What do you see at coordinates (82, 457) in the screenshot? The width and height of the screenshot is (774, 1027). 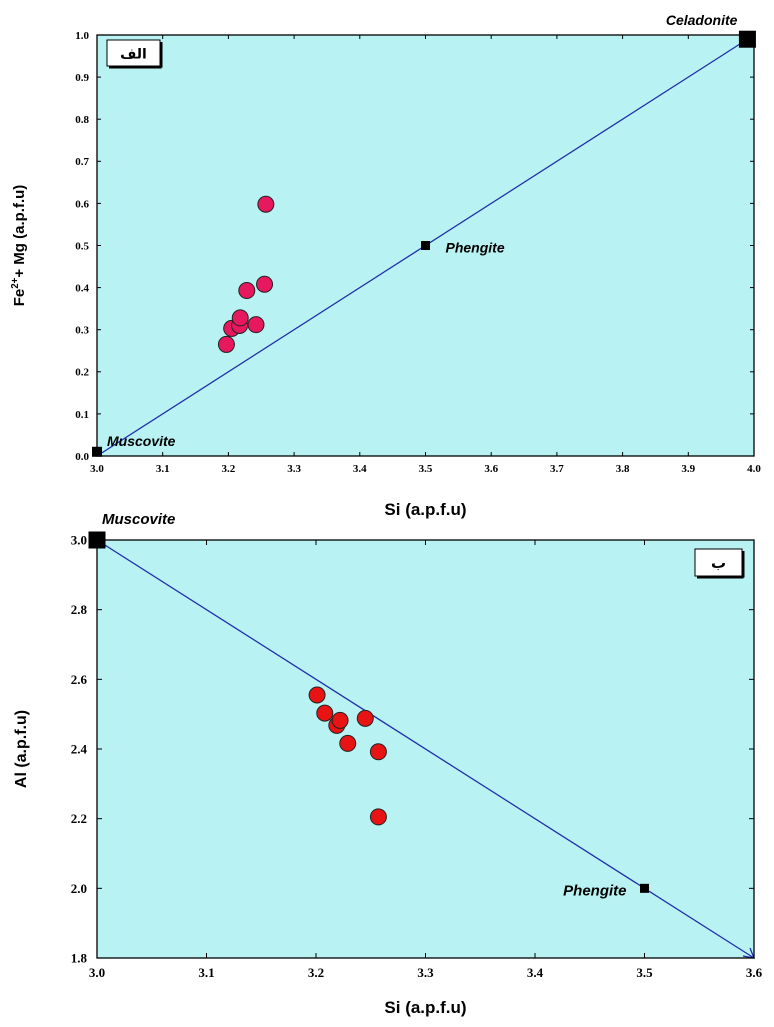 I see `y-tick-label: 0.0` at bounding box center [82, 457].